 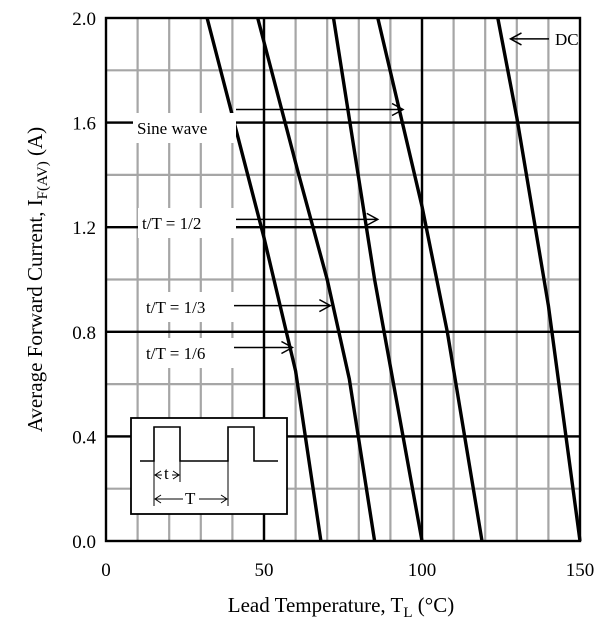 What do you see at coordinates (539, 279) in the screenshot?
I see `series-line-dc` at bounding box center [539, 279].